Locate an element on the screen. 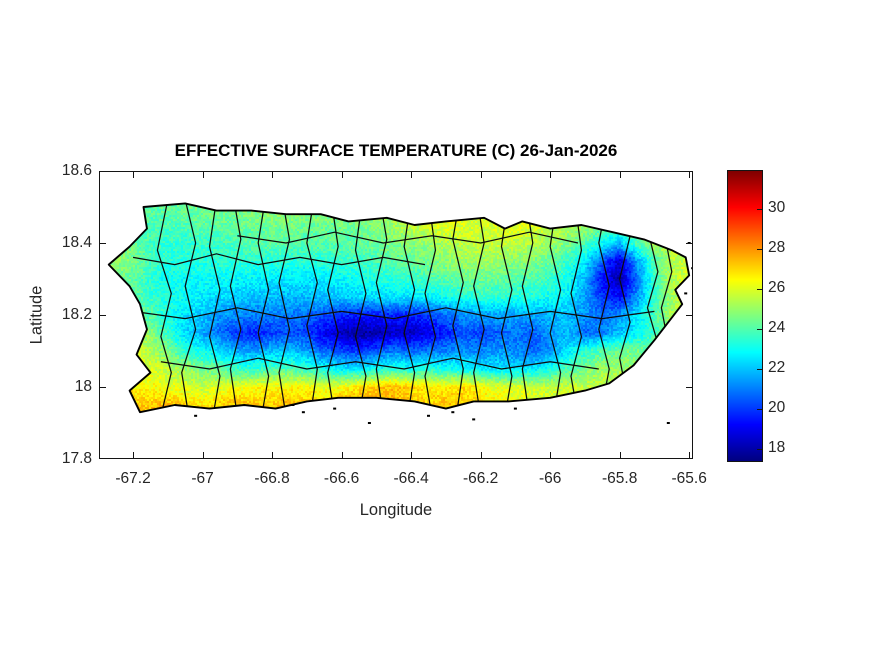 Image resolution: width=875 pixels, height=656 pixels. colorbar-tick-label: 30 is located at coordinates (777, 207).